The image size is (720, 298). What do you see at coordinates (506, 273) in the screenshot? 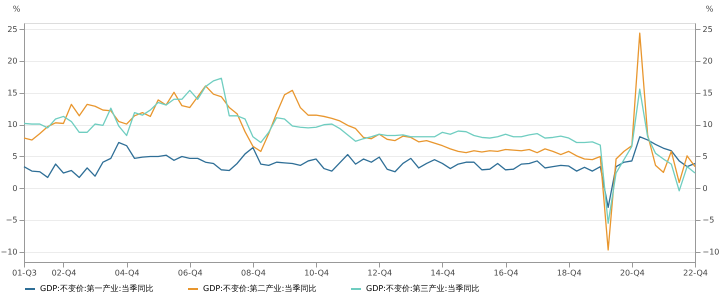
I see `x-tick-label: 16-Q4` at bounding box center [506, 273].